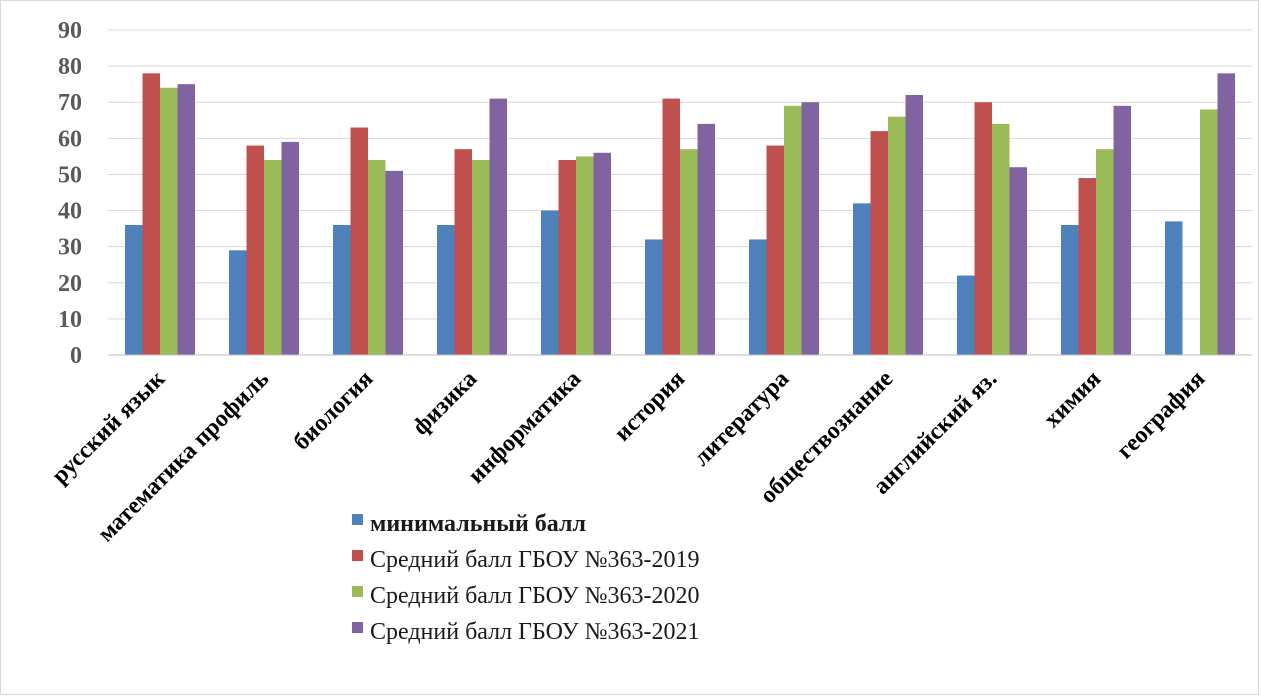 The height and width of the screenshot is (697, 1261). What do you see at coordinates (70, 320) in the screenshot?
I see `y-tick-label: 10` at bounding box center [70, 320].